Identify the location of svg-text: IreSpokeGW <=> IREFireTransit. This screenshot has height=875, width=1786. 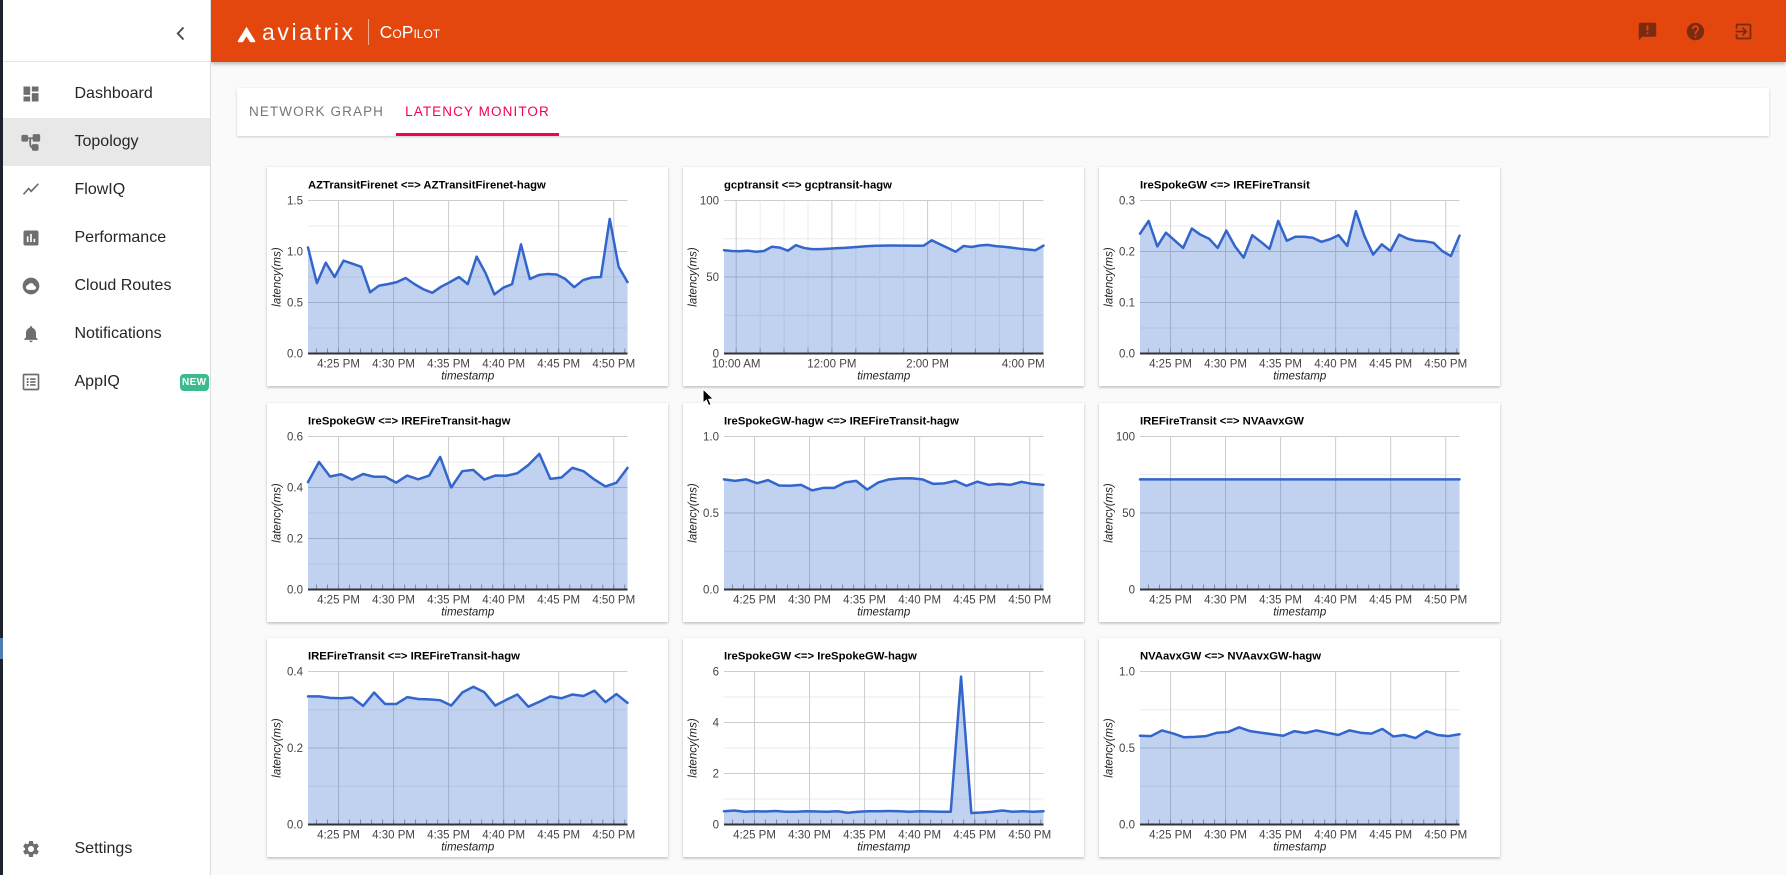
(1225, 186).